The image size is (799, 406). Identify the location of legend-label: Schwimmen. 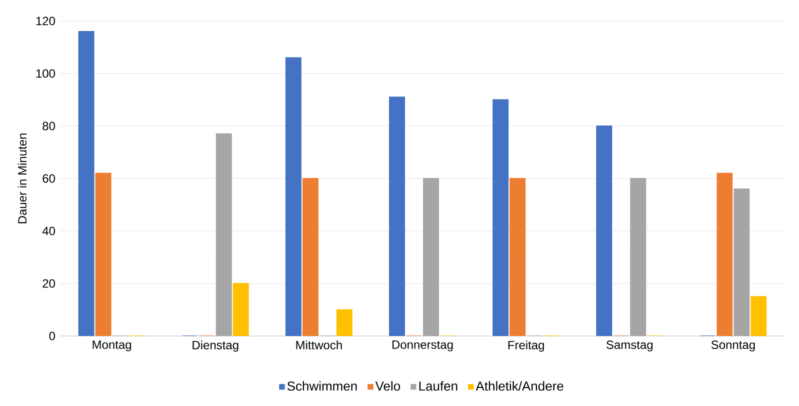
(322, 386).